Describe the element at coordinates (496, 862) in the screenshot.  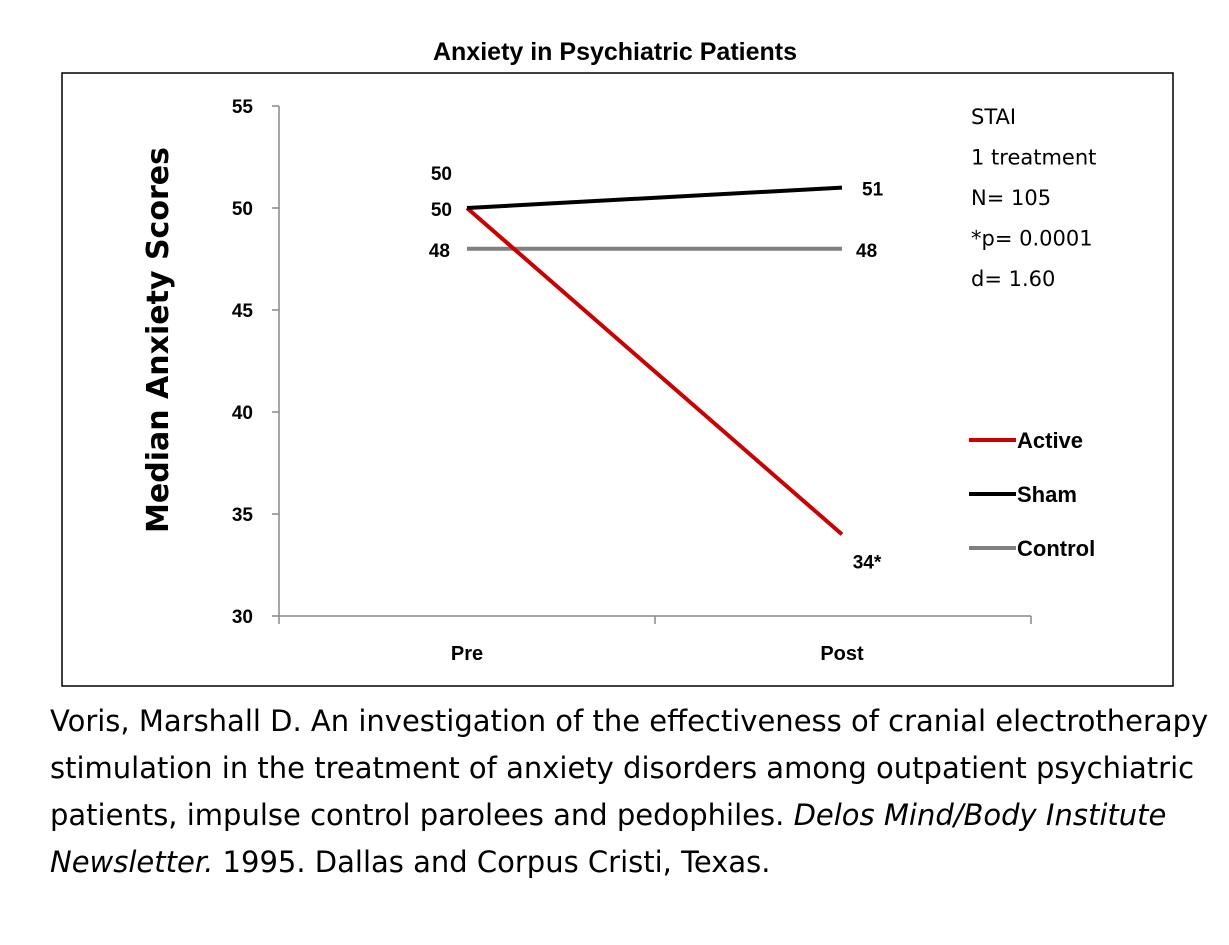
I see `citation-year-location: 1995. Dallas and Corpus Cristi, Texas.` at that location.